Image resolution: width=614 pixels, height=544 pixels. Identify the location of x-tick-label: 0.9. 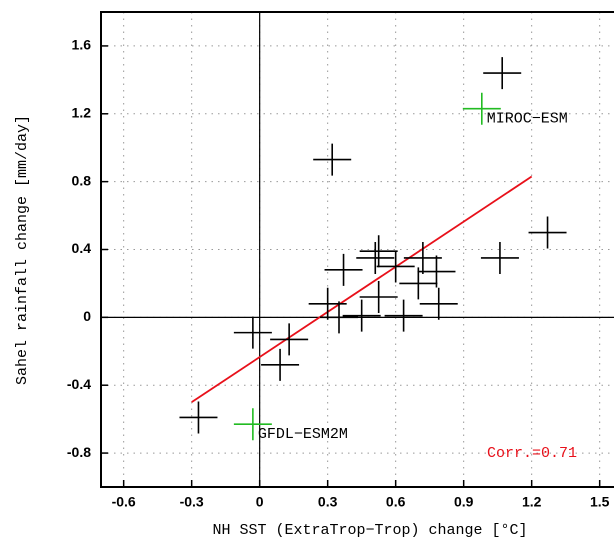
(464, 502).